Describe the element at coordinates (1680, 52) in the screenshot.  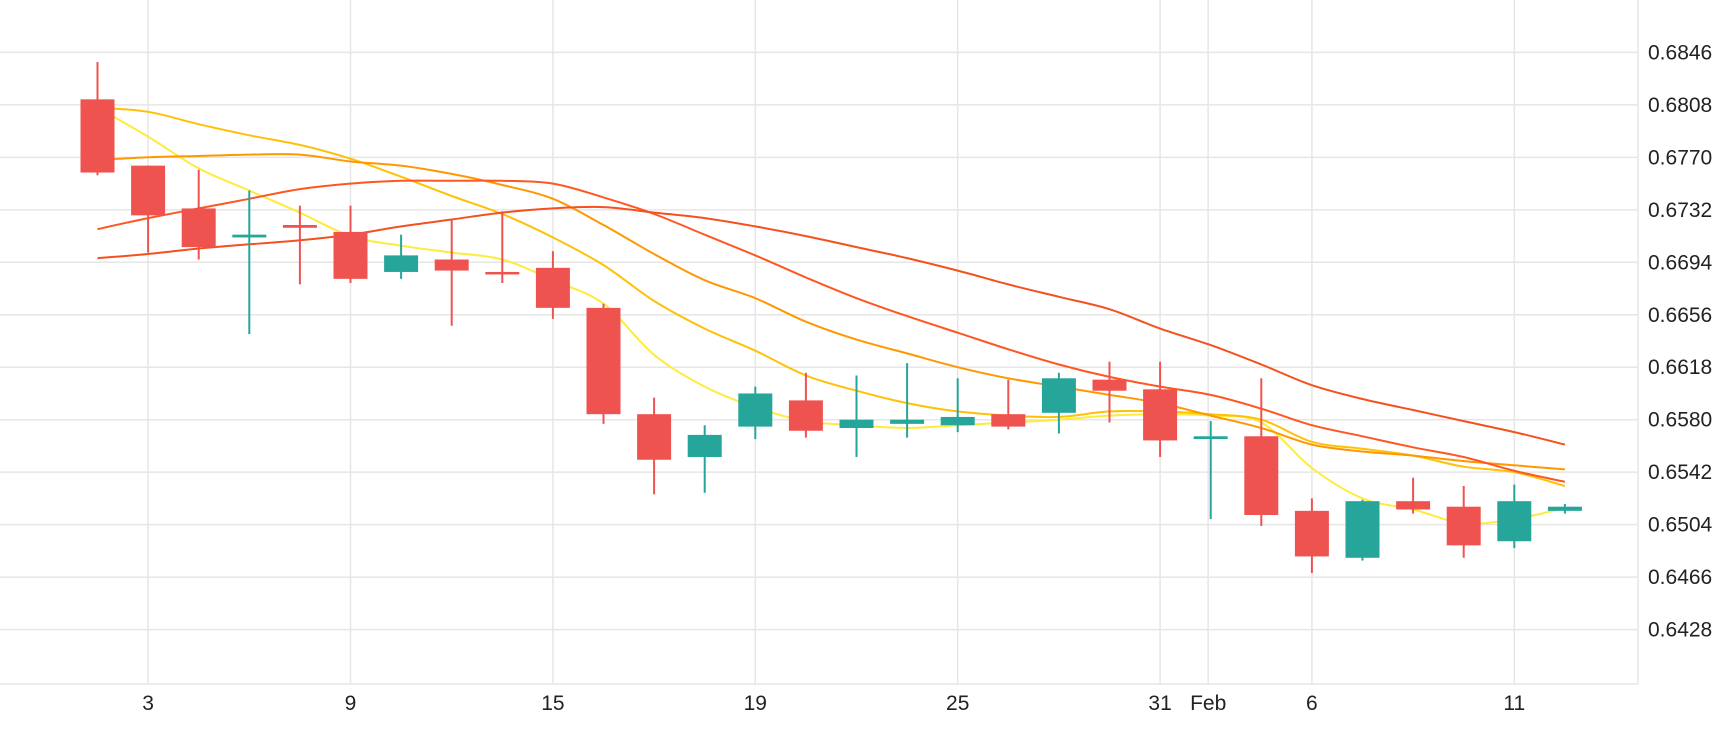
I see `y-tick-label: 0.6846` at that location.